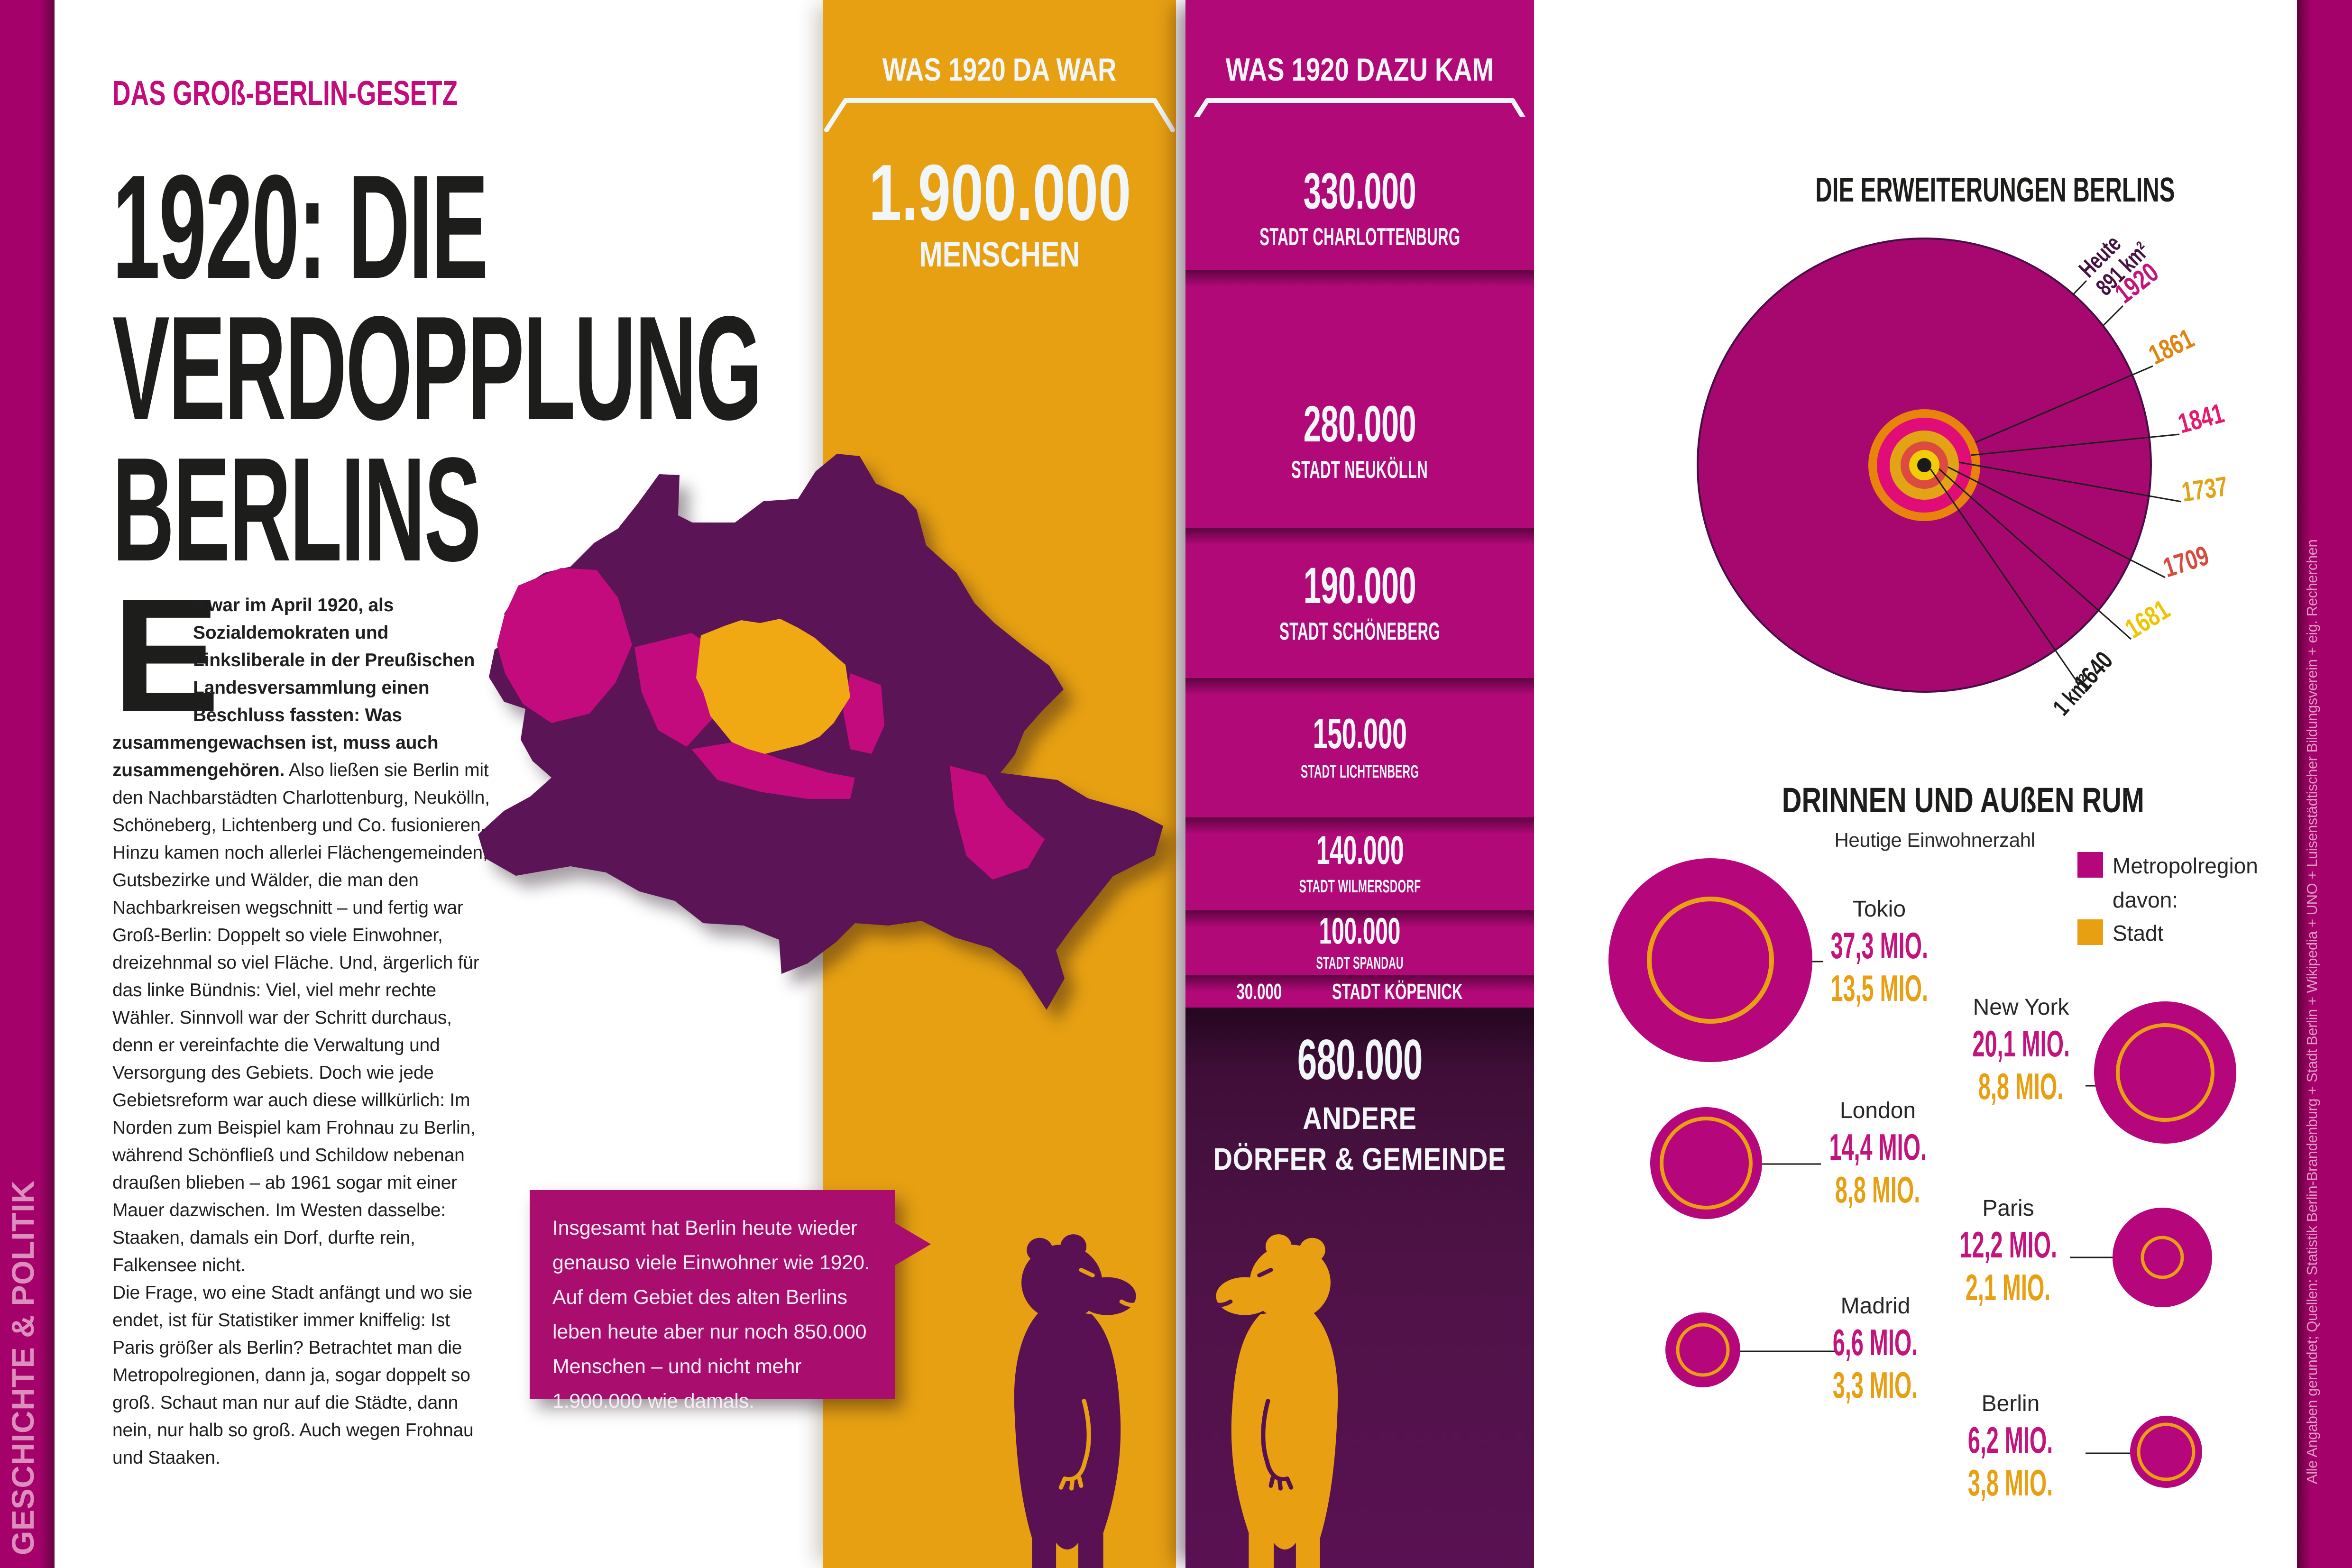  What do you see at coordinates (1879, 945) in the screenshot?
I see `city-metro-tokio: 37,3 MIO.` at bounding box center [1879, 945].